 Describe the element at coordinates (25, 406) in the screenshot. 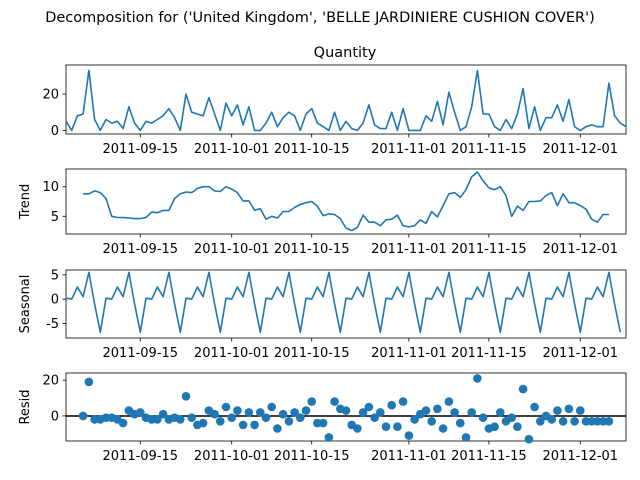

I see `y-axis-label-resid: Resid` at that location.